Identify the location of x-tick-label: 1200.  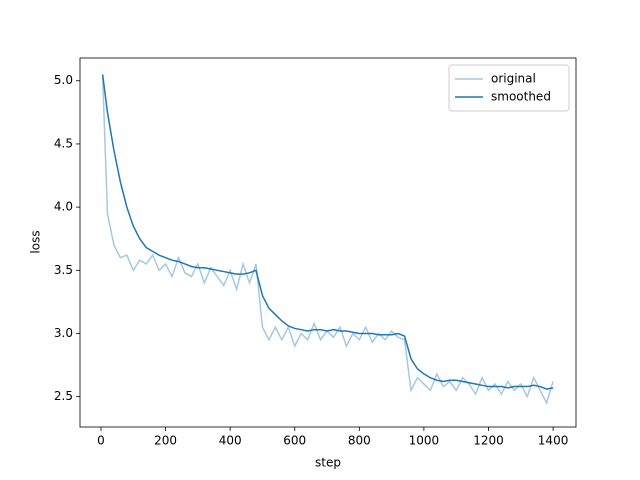
(488, 441).